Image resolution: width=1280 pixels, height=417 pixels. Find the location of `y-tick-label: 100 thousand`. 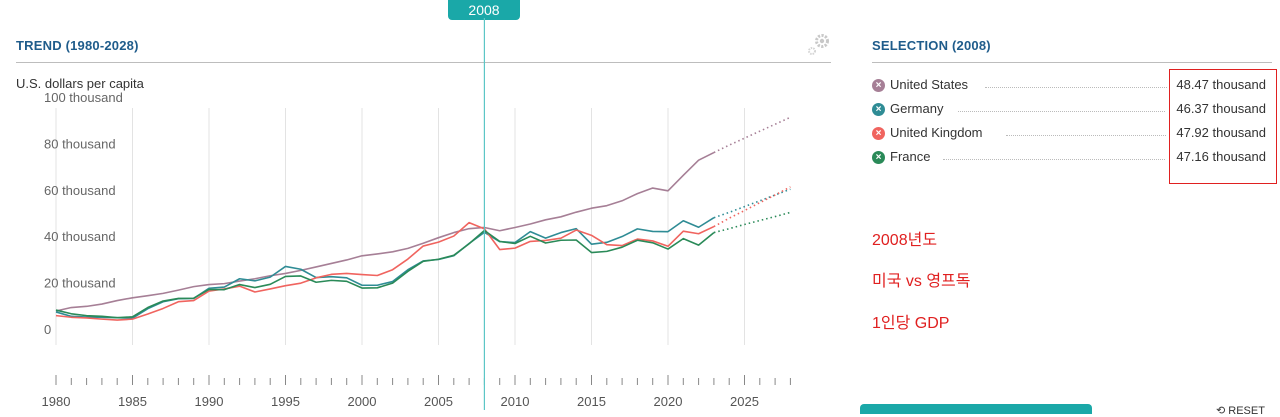

y-tick-label: 100 thousand is located at coordinates (83, 97).